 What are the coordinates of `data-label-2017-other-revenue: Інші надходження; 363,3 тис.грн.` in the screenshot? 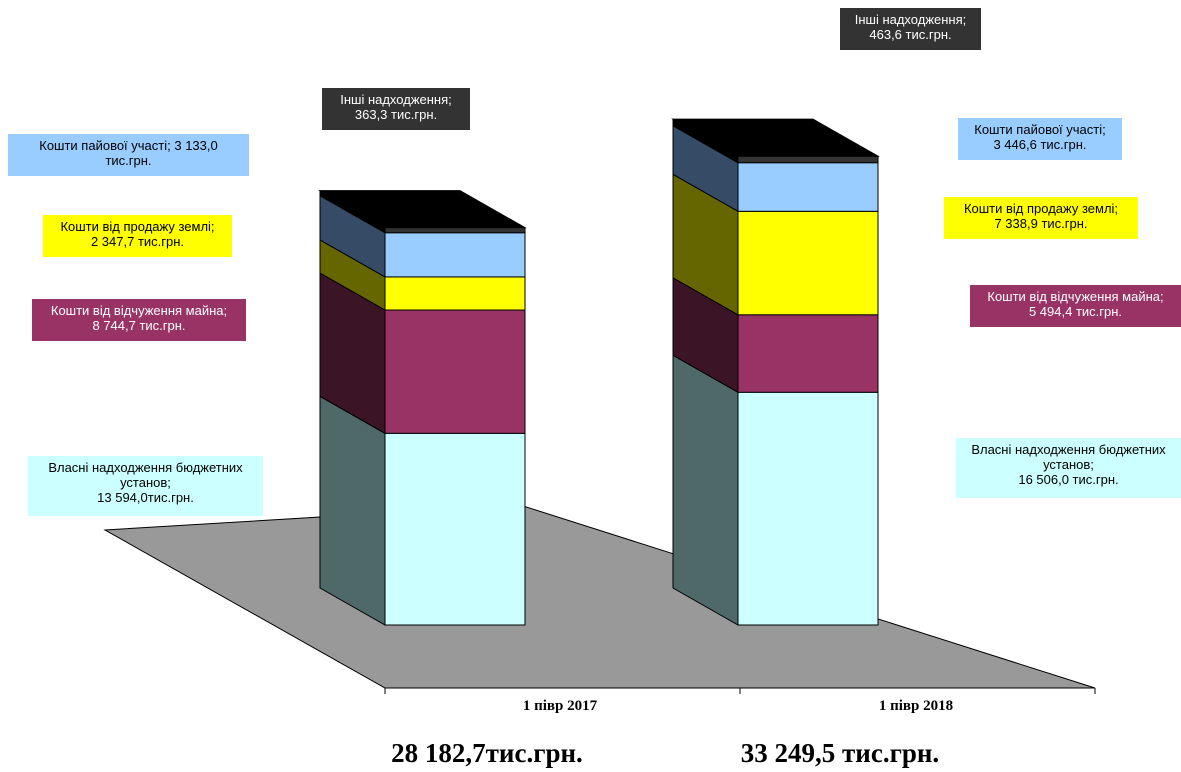 It's located at (396, 109).